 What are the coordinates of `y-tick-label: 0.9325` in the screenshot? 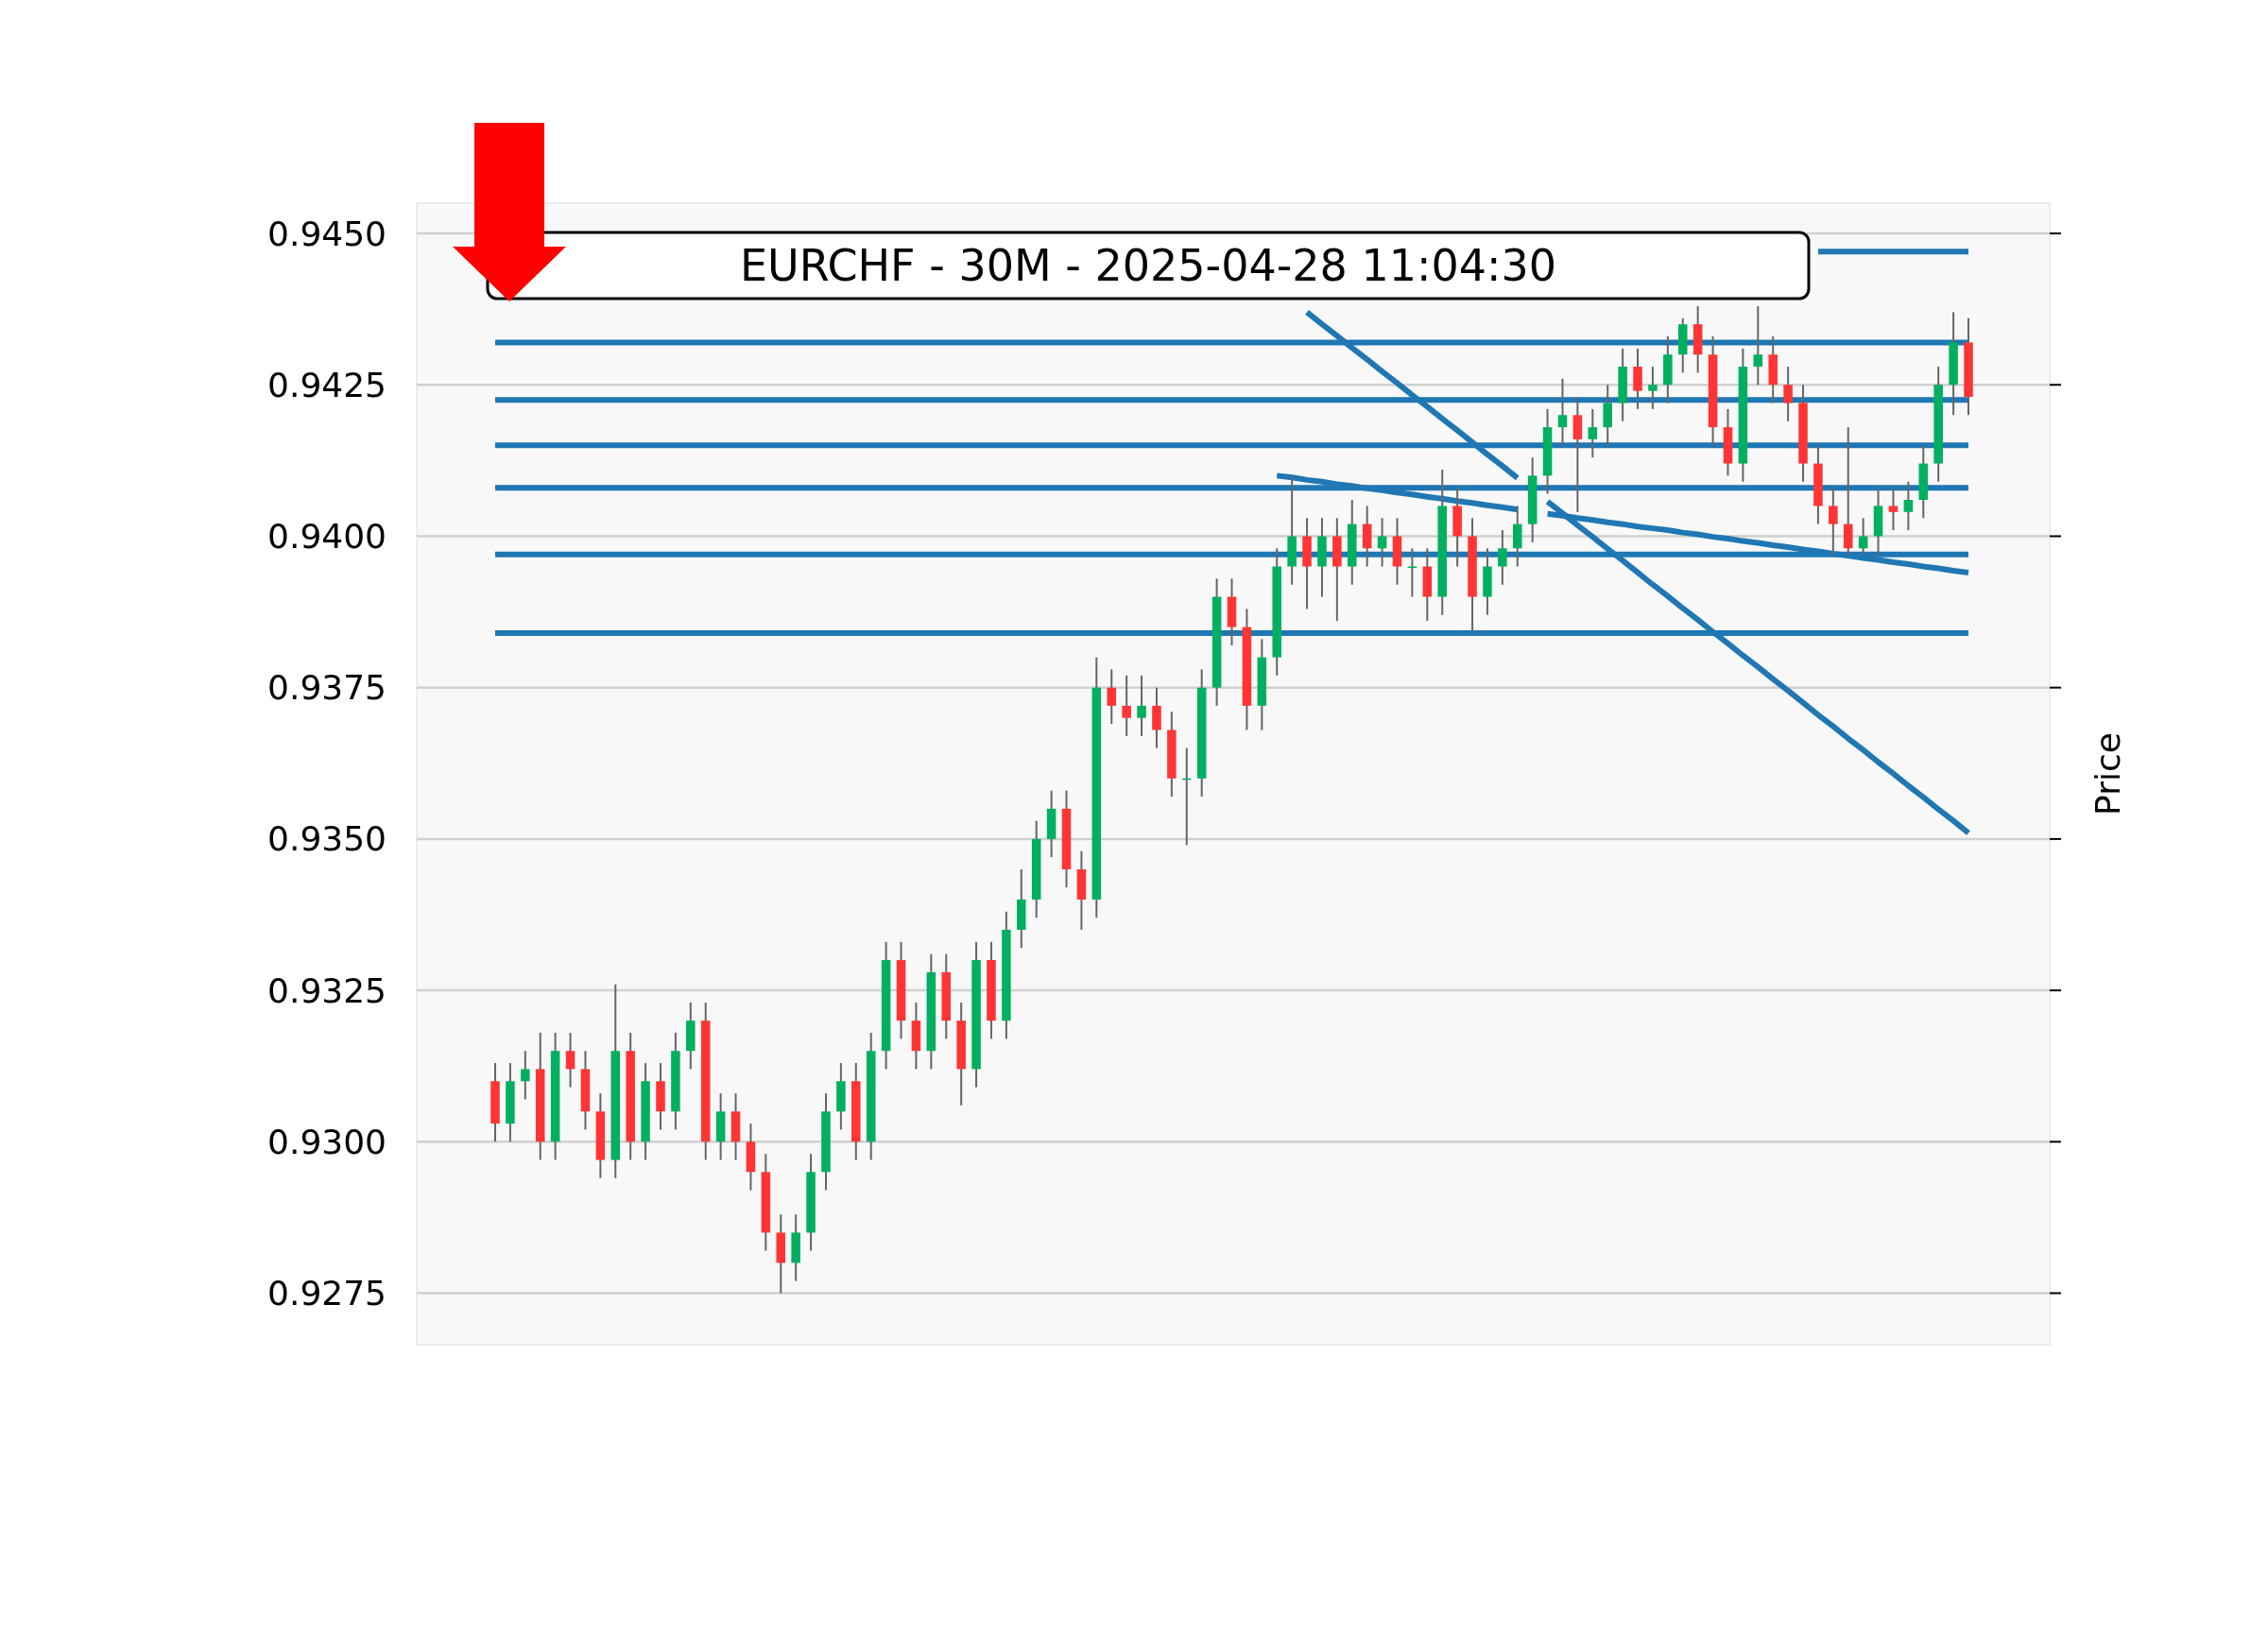 It's located at (327, 990).